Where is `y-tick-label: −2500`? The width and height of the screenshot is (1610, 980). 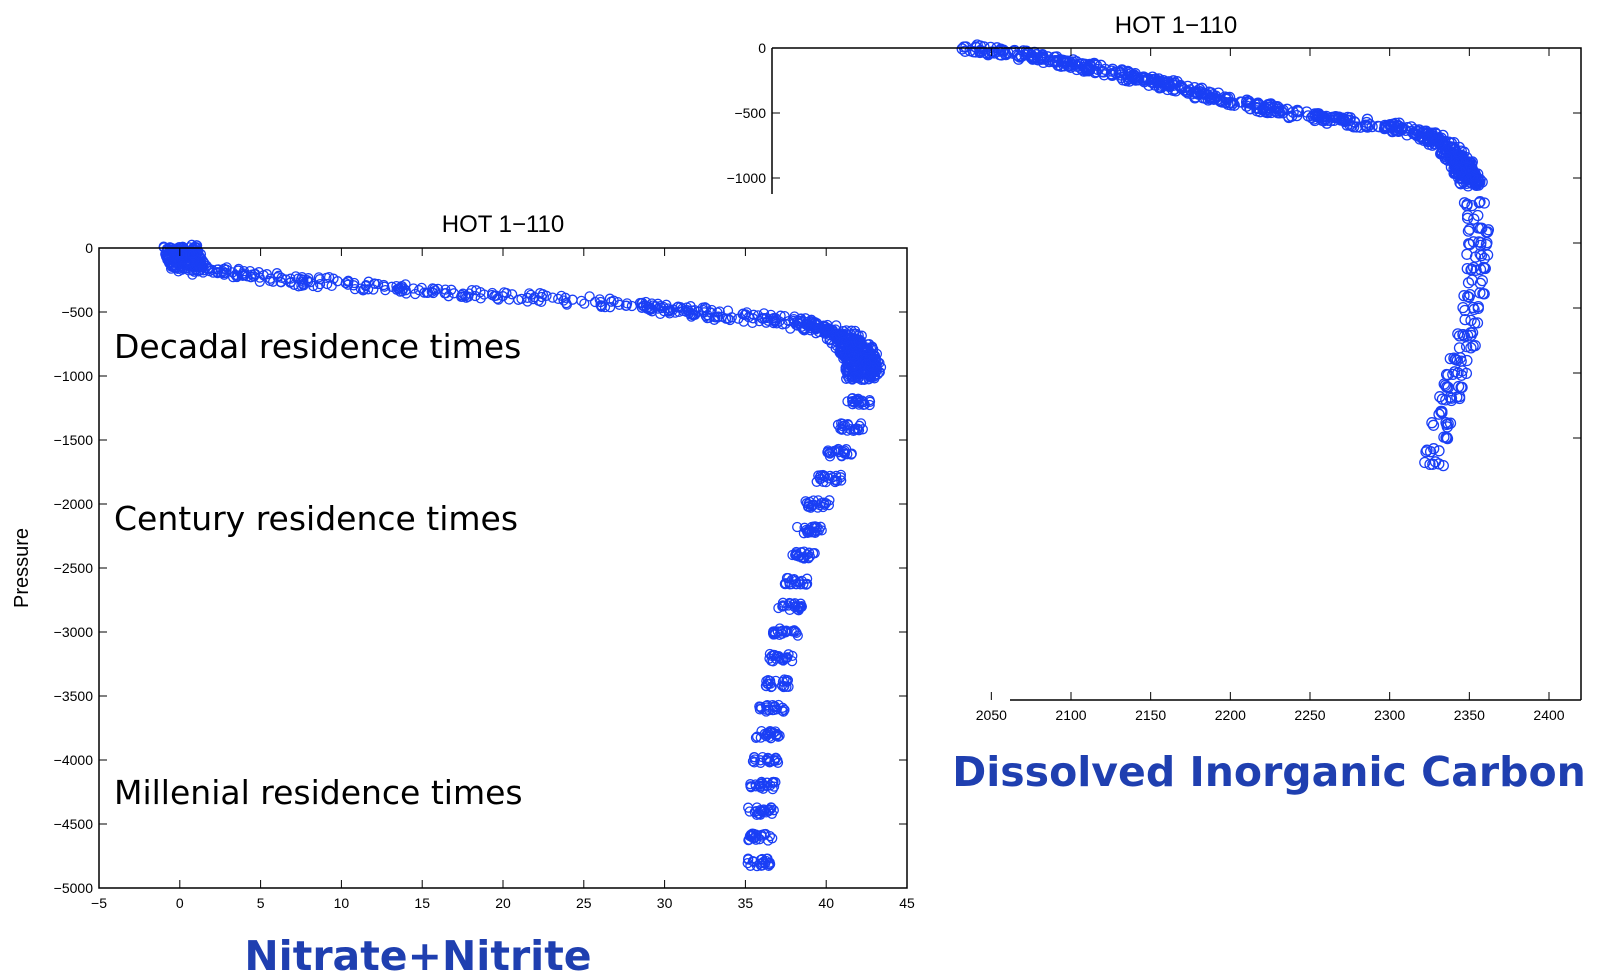 y-tick-label: −2500 is located at coordinates (74, 568).